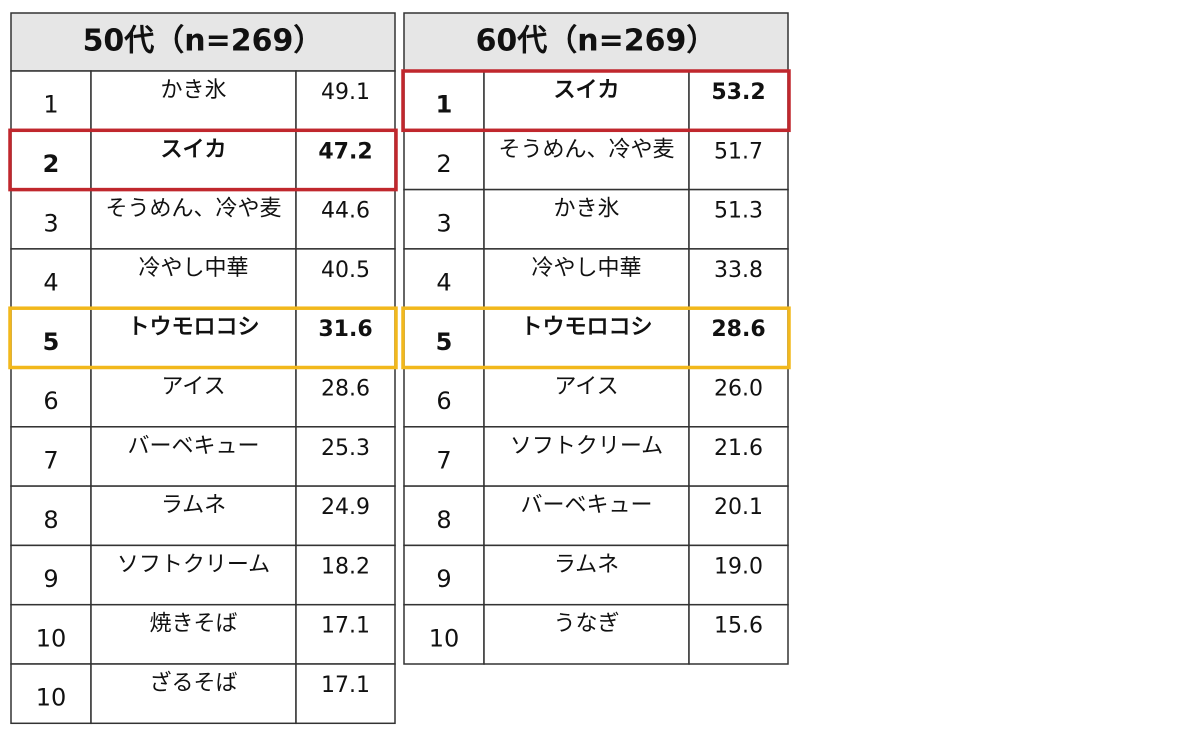 This screenshot has height=730, width=1200. Describe the element at coordinates (345, 507) in the screenshot. I see `value: 24.9` at that location.